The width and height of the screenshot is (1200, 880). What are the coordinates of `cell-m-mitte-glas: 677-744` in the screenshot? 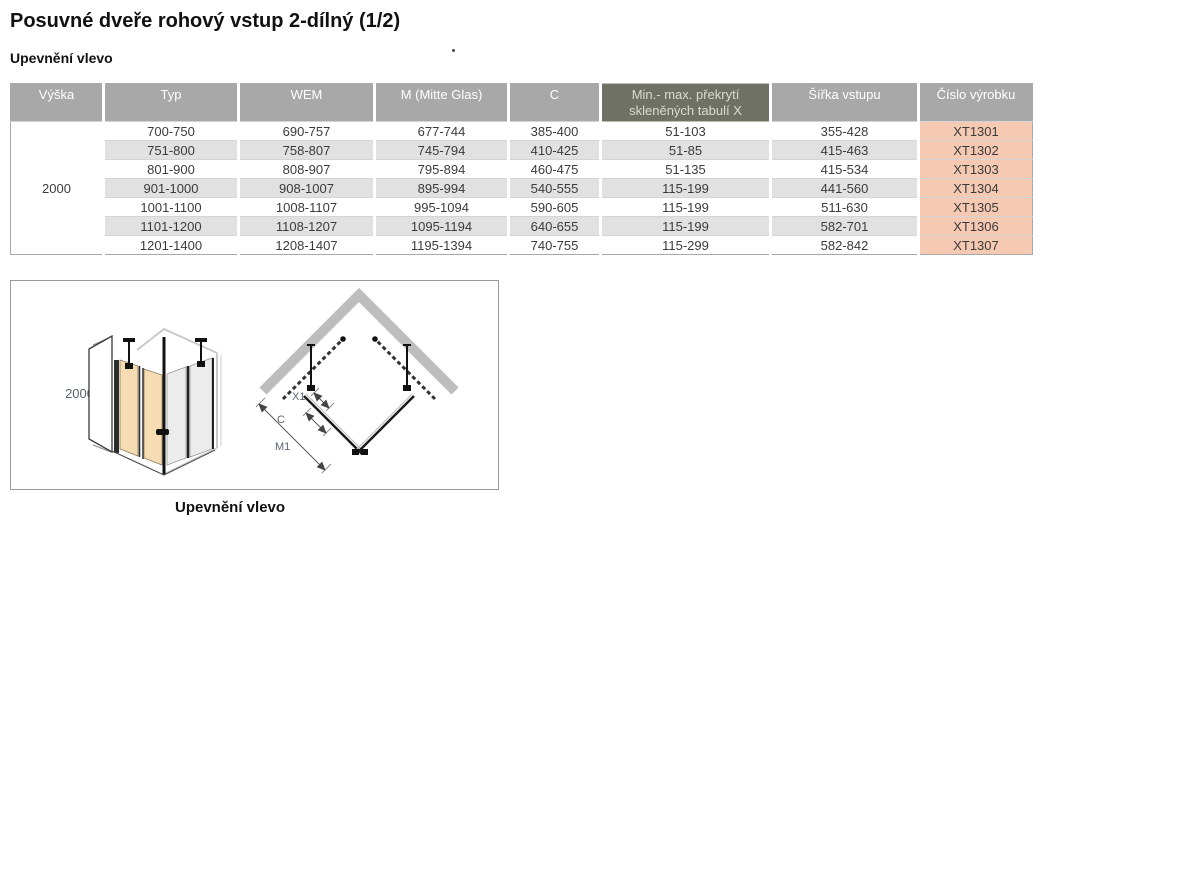 It's located at (441, 131).